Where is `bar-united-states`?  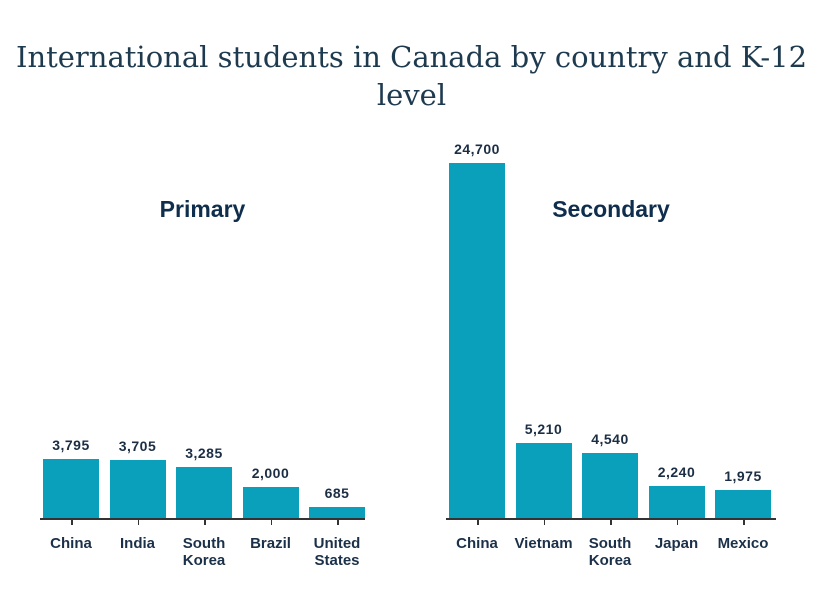 bar-united-states is located at coordinates (337, 512).